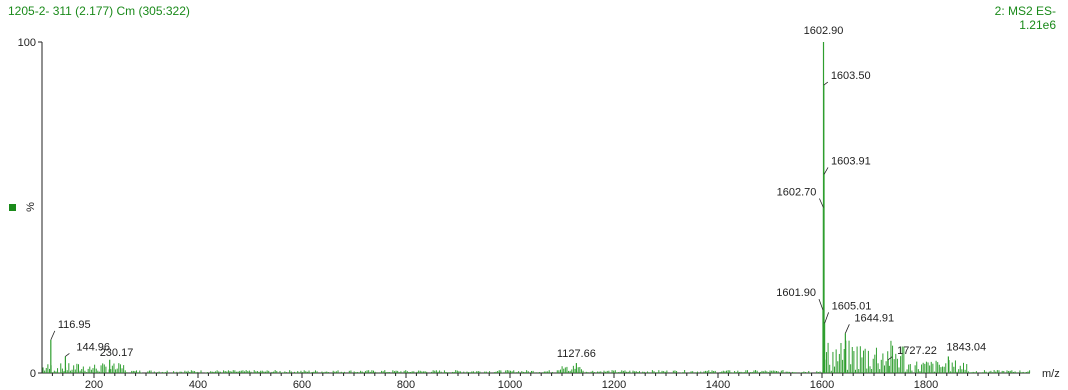 This screenshot has width=1068, height=390. Describe the element at coordinates (796, 293) in the screenshot. I see `peak-label: 1601.90` at that location.